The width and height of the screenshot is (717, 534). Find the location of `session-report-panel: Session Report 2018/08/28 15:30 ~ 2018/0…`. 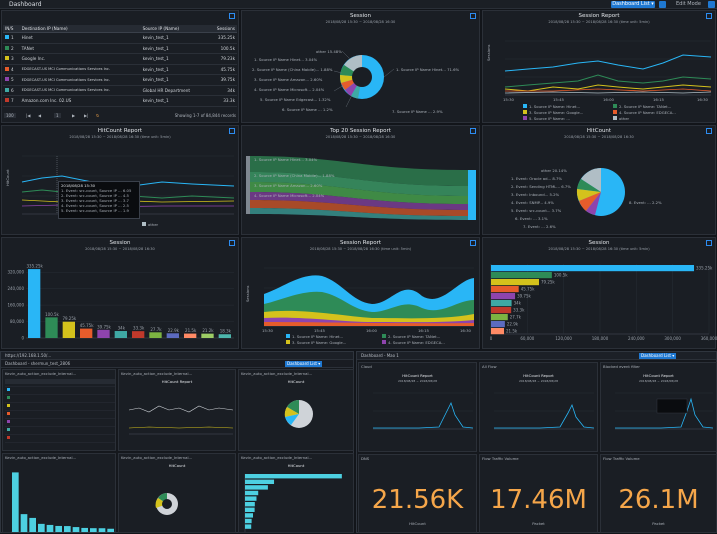

session-report-panel: Session Report 2018/08/28 15:30 ~ 2018/0… is located at coordinates (599, 66).